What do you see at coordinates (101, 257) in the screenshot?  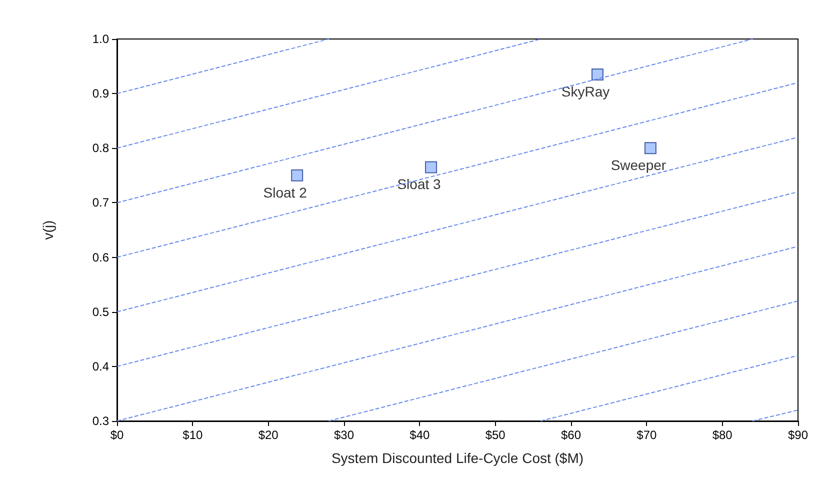 I see `y-tick-label: 0.6` at bounding box center [101, 257].